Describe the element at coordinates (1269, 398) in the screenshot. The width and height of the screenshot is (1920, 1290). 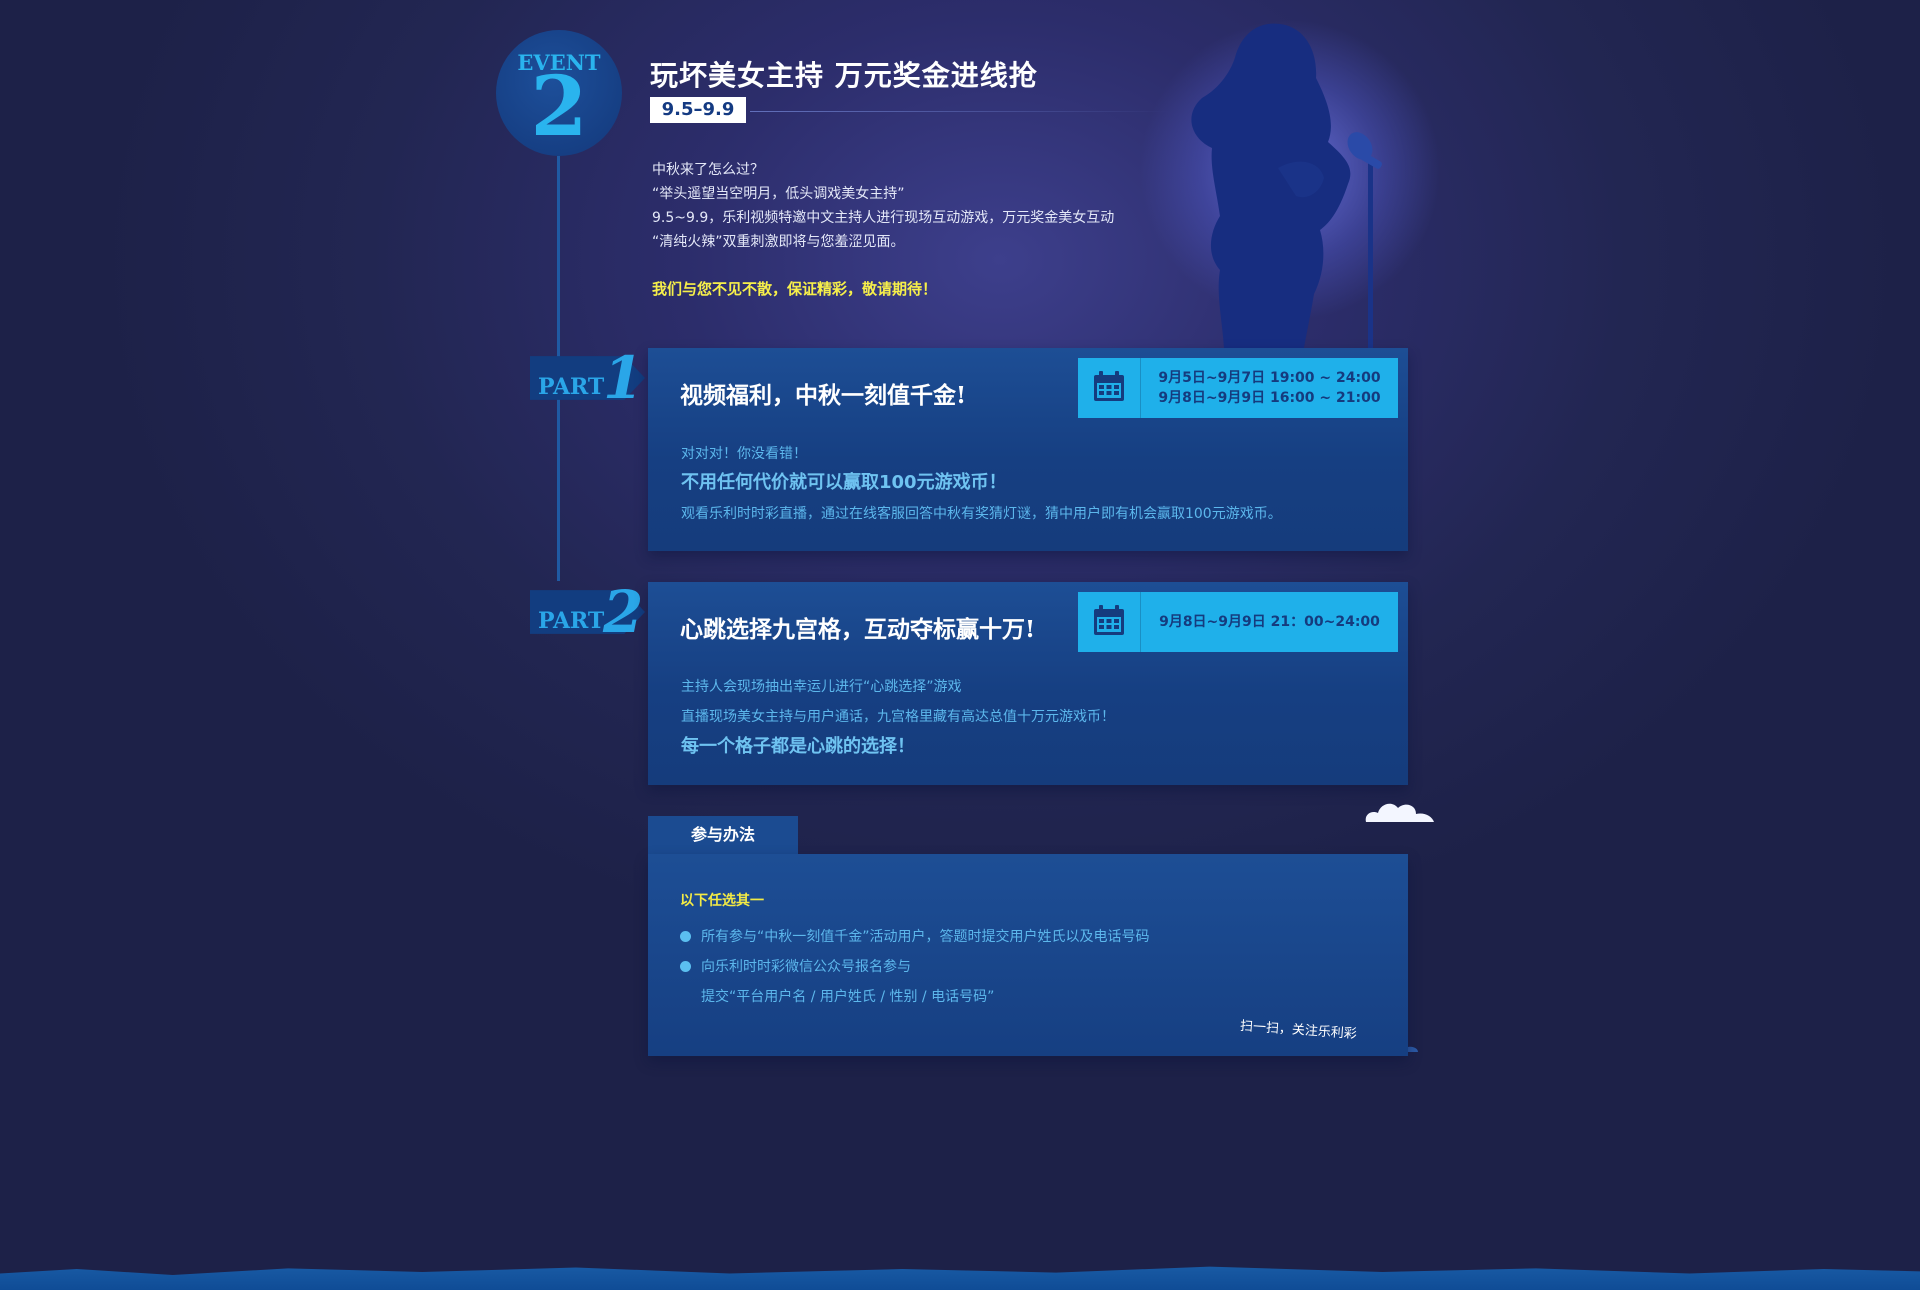
I see `time-line: 9月8日~9月9日 16:00 ~ 21:00` at that location.